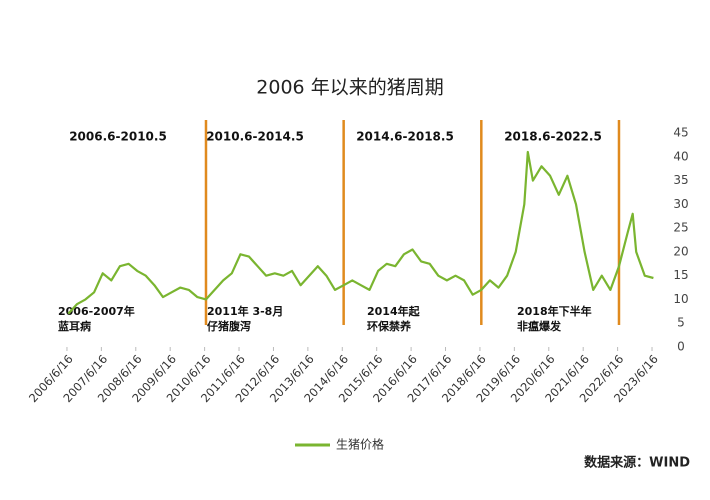 Image resolution: width=710 pixels, height=500 pixels. Describe the element at coordinates (680, 180) in the screenshot. I see `y-tick-label: 35` at that location.